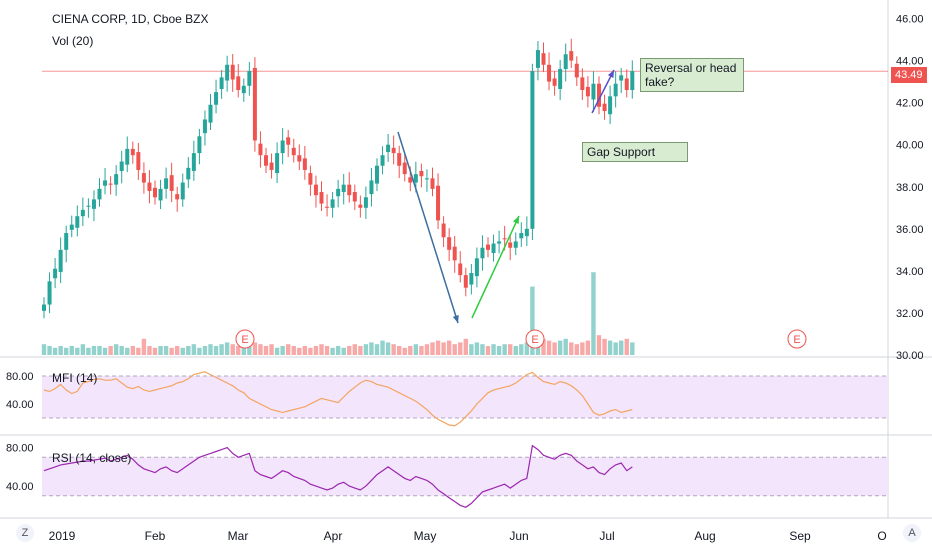 This screenshot has width=932, height=550. I want to click on volume-label: Vol (20), so click(73, 41).